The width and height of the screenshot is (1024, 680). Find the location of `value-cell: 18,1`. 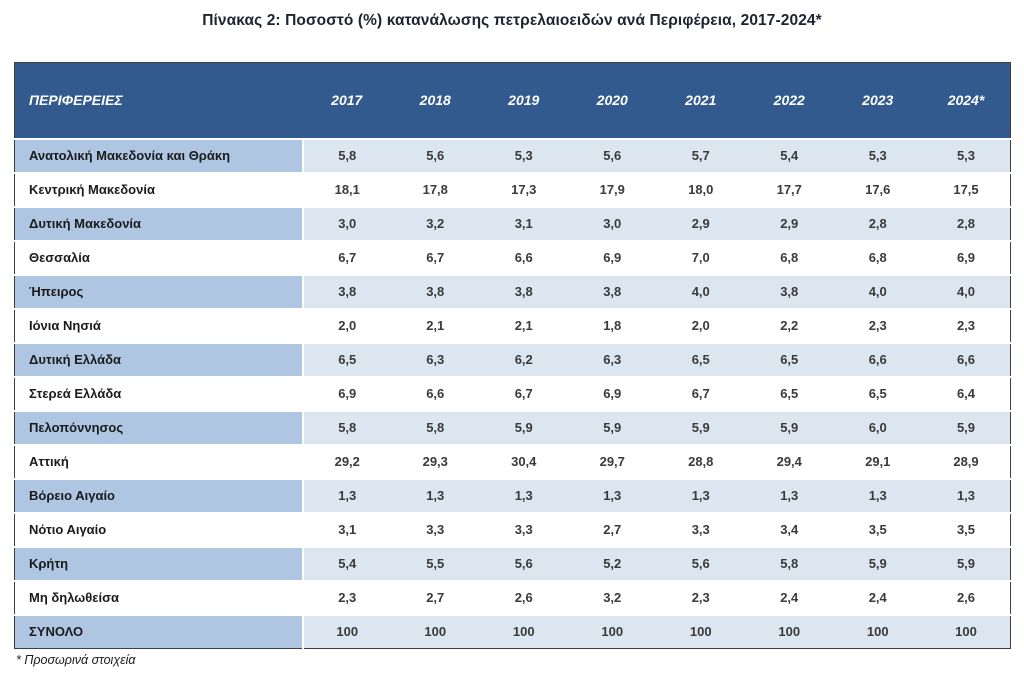

value-cell: 18,1 is located at coordinates (346, 189).